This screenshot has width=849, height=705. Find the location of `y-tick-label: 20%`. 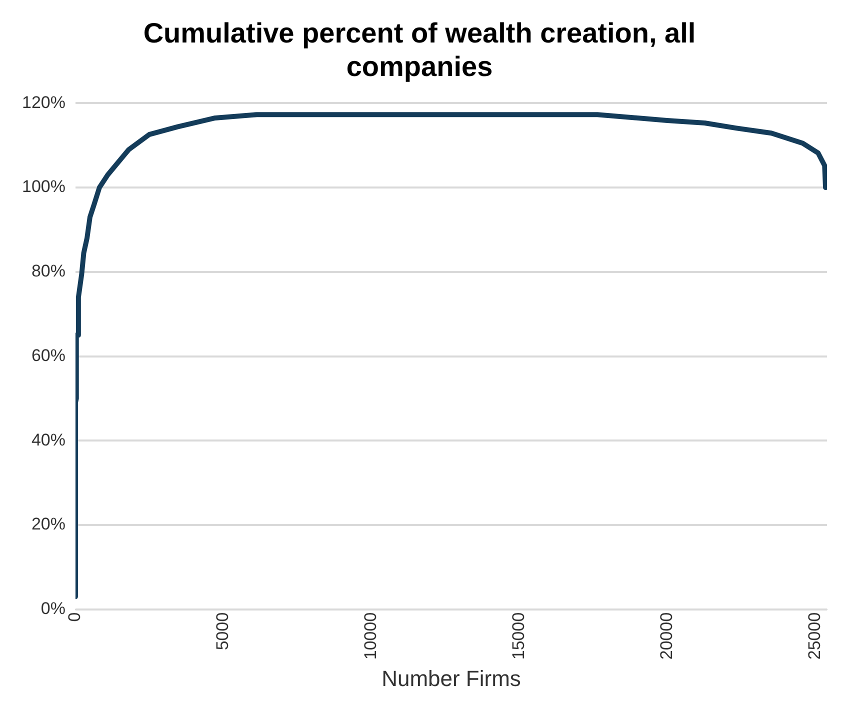

y-tick-label: 20% is located at coordinates (48, 524).